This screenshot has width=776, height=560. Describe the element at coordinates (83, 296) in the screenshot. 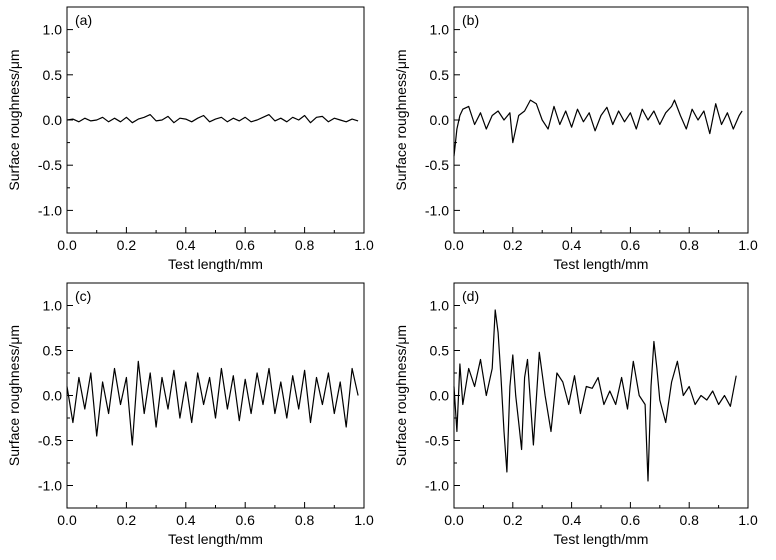

I see `panel-label: (c)` at that location.